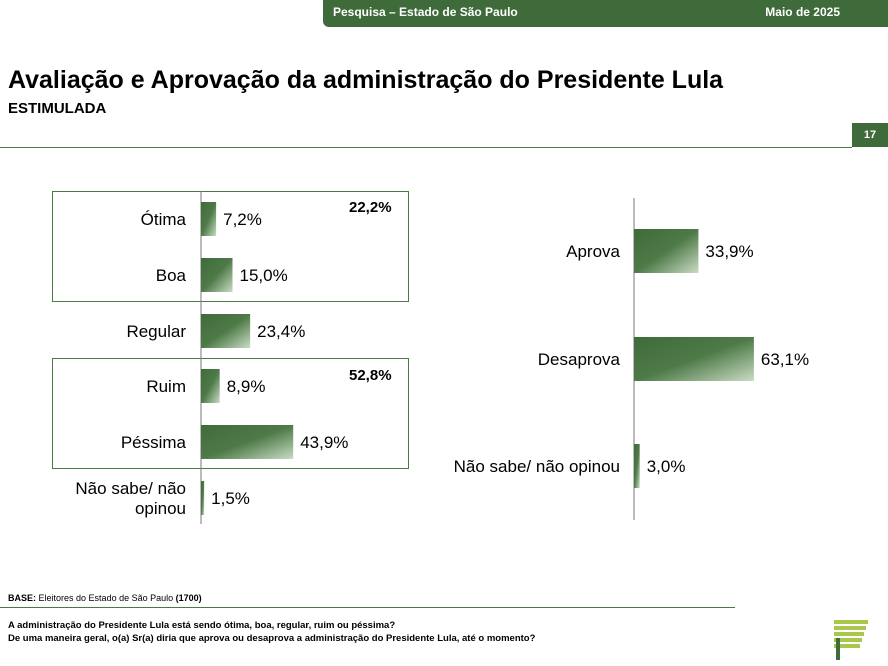 This screenshot has width=888, height=666. What do you see at coordinates (367, 607) in the screenshot?
I see `footer-divider` at bounding box center [367, 607].